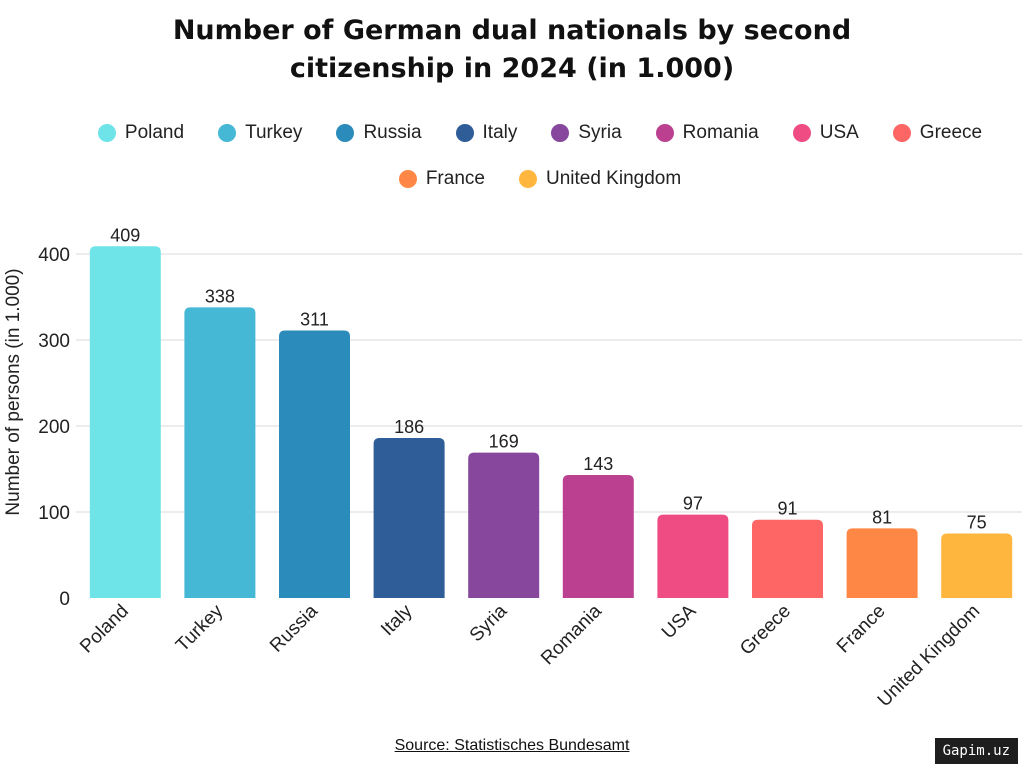  I want to click on legend-item-greece: Greece, so click(937, 133).